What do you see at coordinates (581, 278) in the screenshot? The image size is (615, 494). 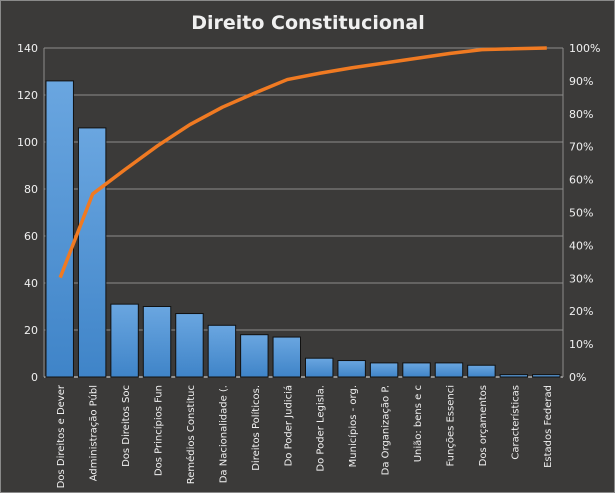 I see `y2-tick-label: 30%` at bounding box center [581, 278].